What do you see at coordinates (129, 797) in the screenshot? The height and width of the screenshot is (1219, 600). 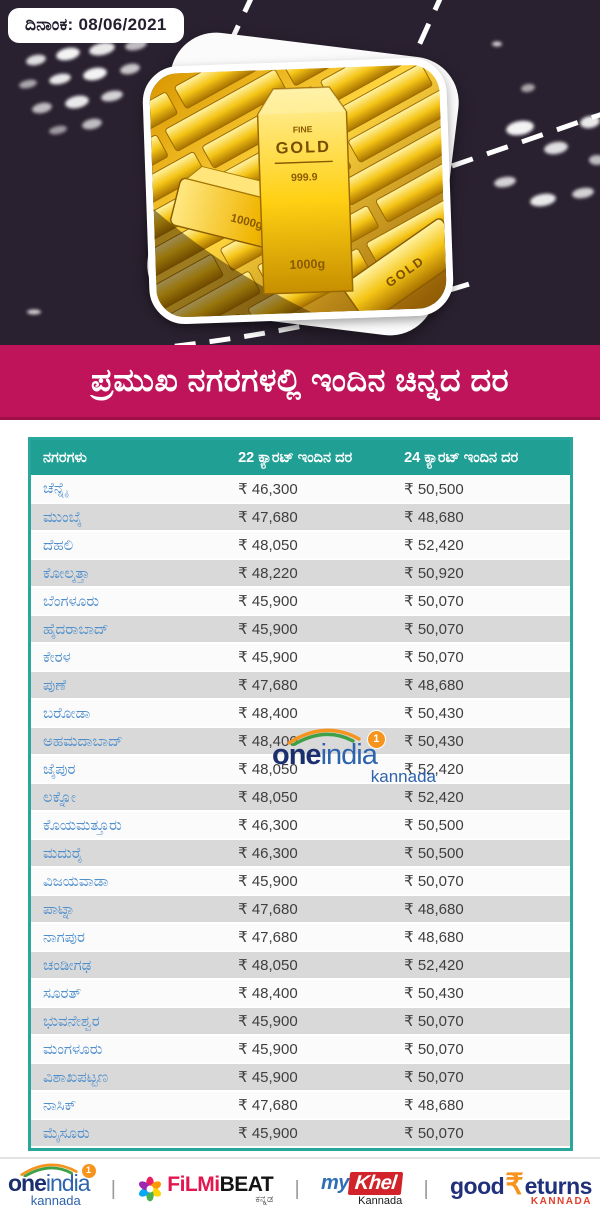 I see `city-cell: ಲಕ್ನೋ` at bounding box center [129, 797].